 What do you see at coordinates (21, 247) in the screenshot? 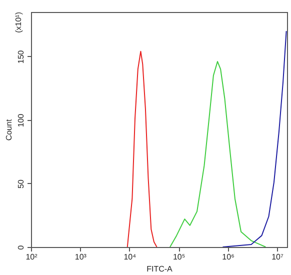
I see `y-tick-label: 0` at bounding box center [21, 247].